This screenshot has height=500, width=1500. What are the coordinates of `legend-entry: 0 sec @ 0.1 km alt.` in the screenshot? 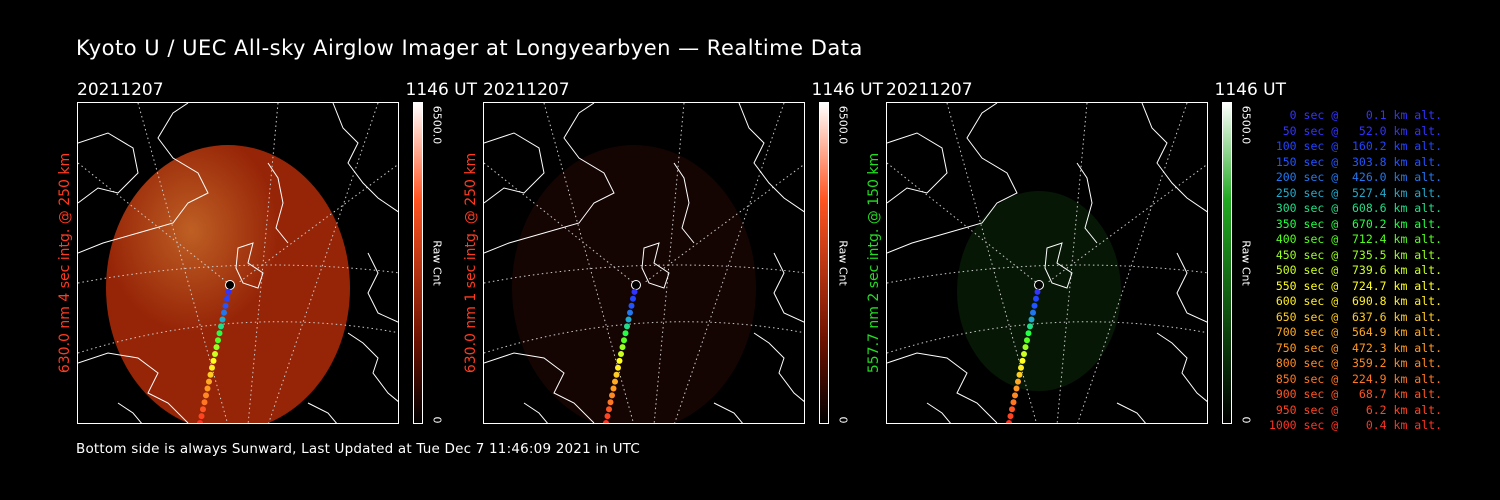 It's located at (1365, 115).